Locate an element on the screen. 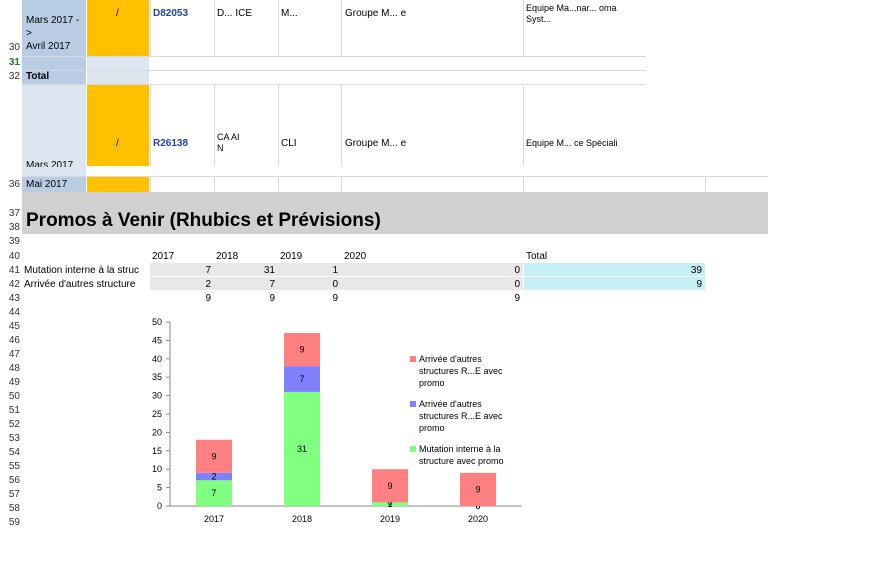 This screenshot has height=570, width=896. row-number: 51 is located at coordinates (14, 410).